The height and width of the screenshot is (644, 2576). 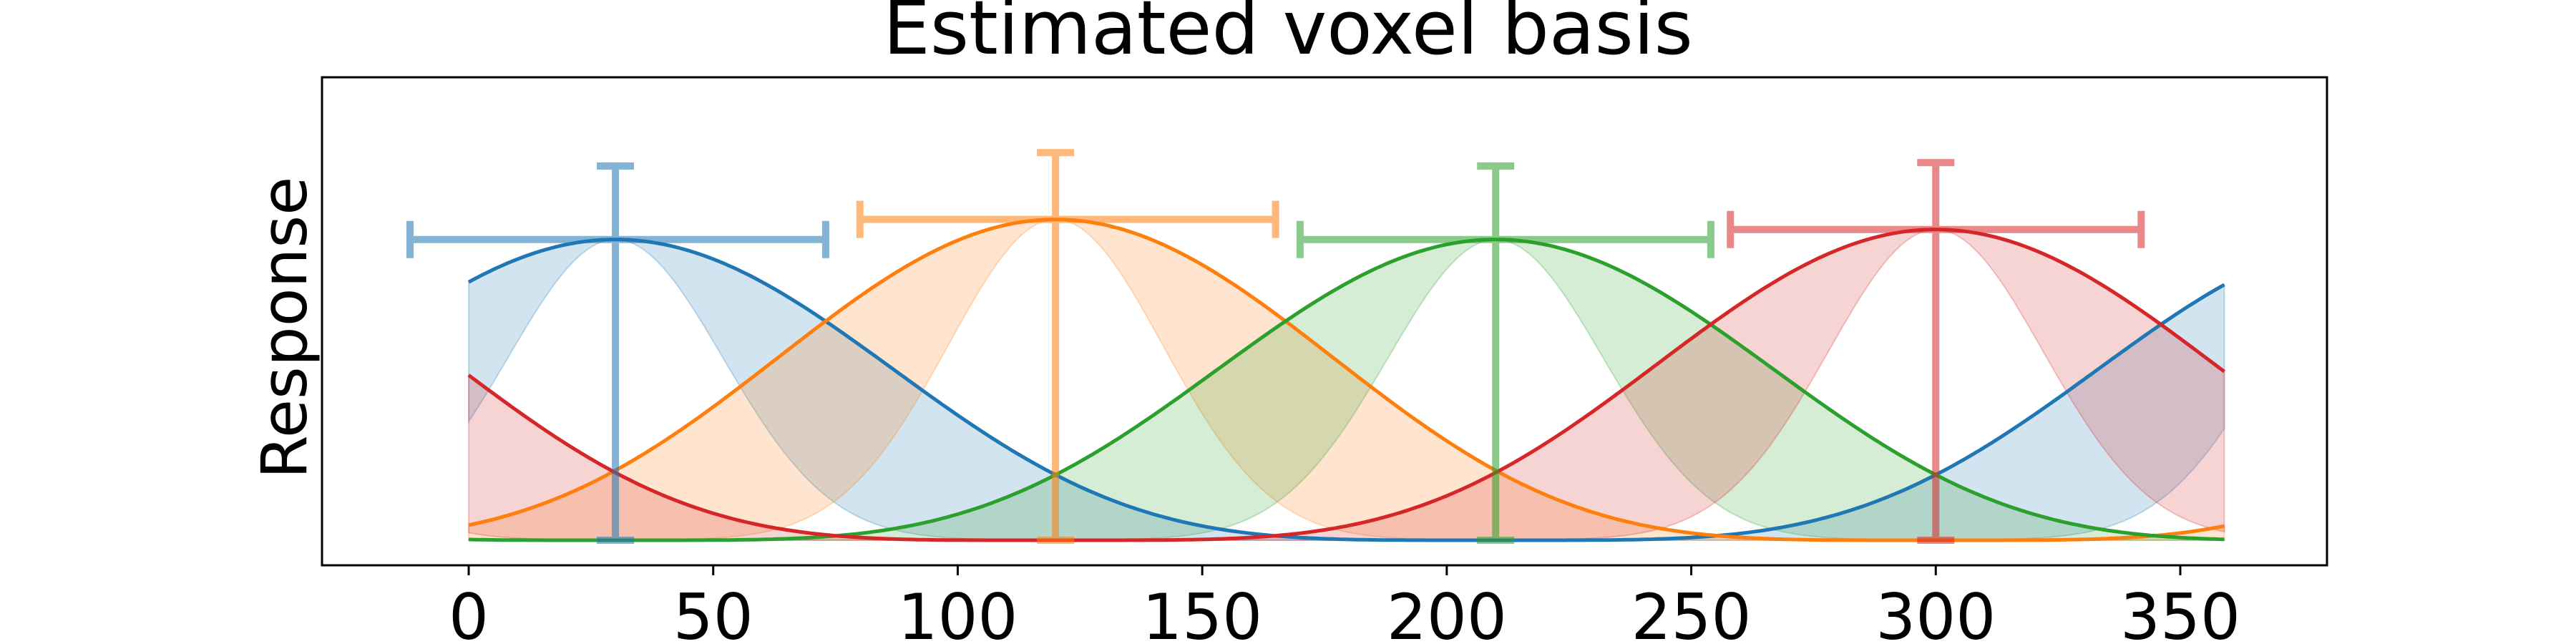 I want to click on x-tick-label: 250, so click(x=1691, y=612).